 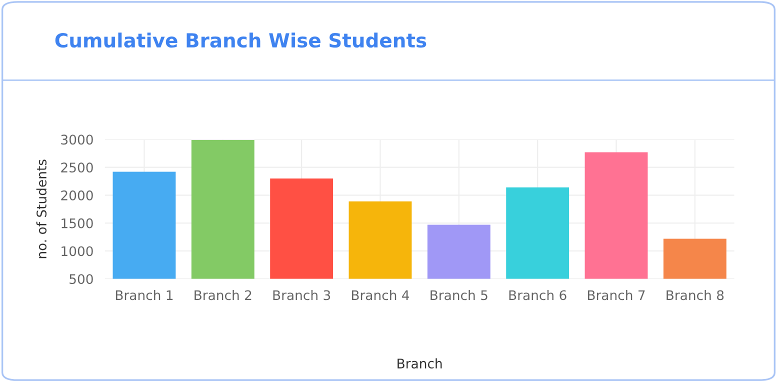 What do you see at coordinates (77, 139) in the screenshot?
I see `y-tick-label: 3000` at bounding box center [77, 139].